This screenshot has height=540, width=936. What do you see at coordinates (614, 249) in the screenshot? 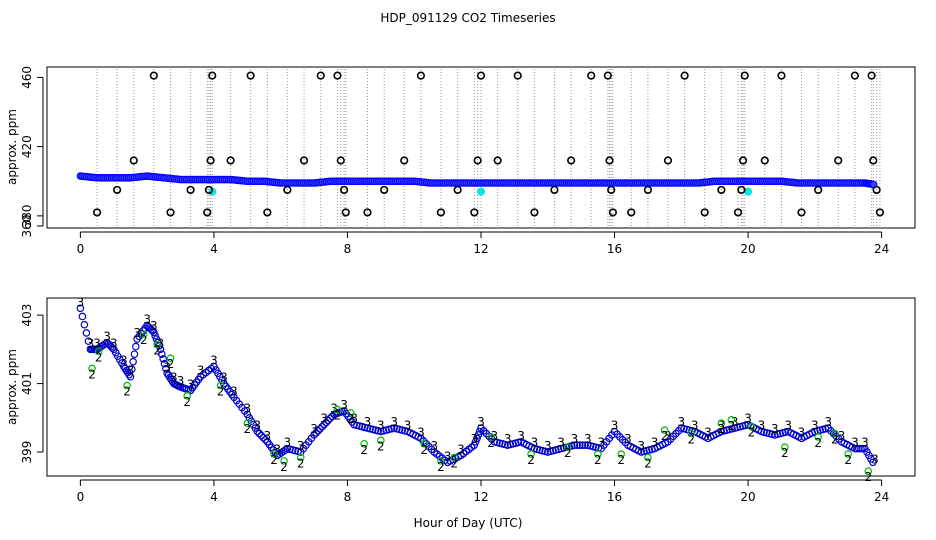
I see `top-x-tick-label: 16` at bounding box center [614, 249].